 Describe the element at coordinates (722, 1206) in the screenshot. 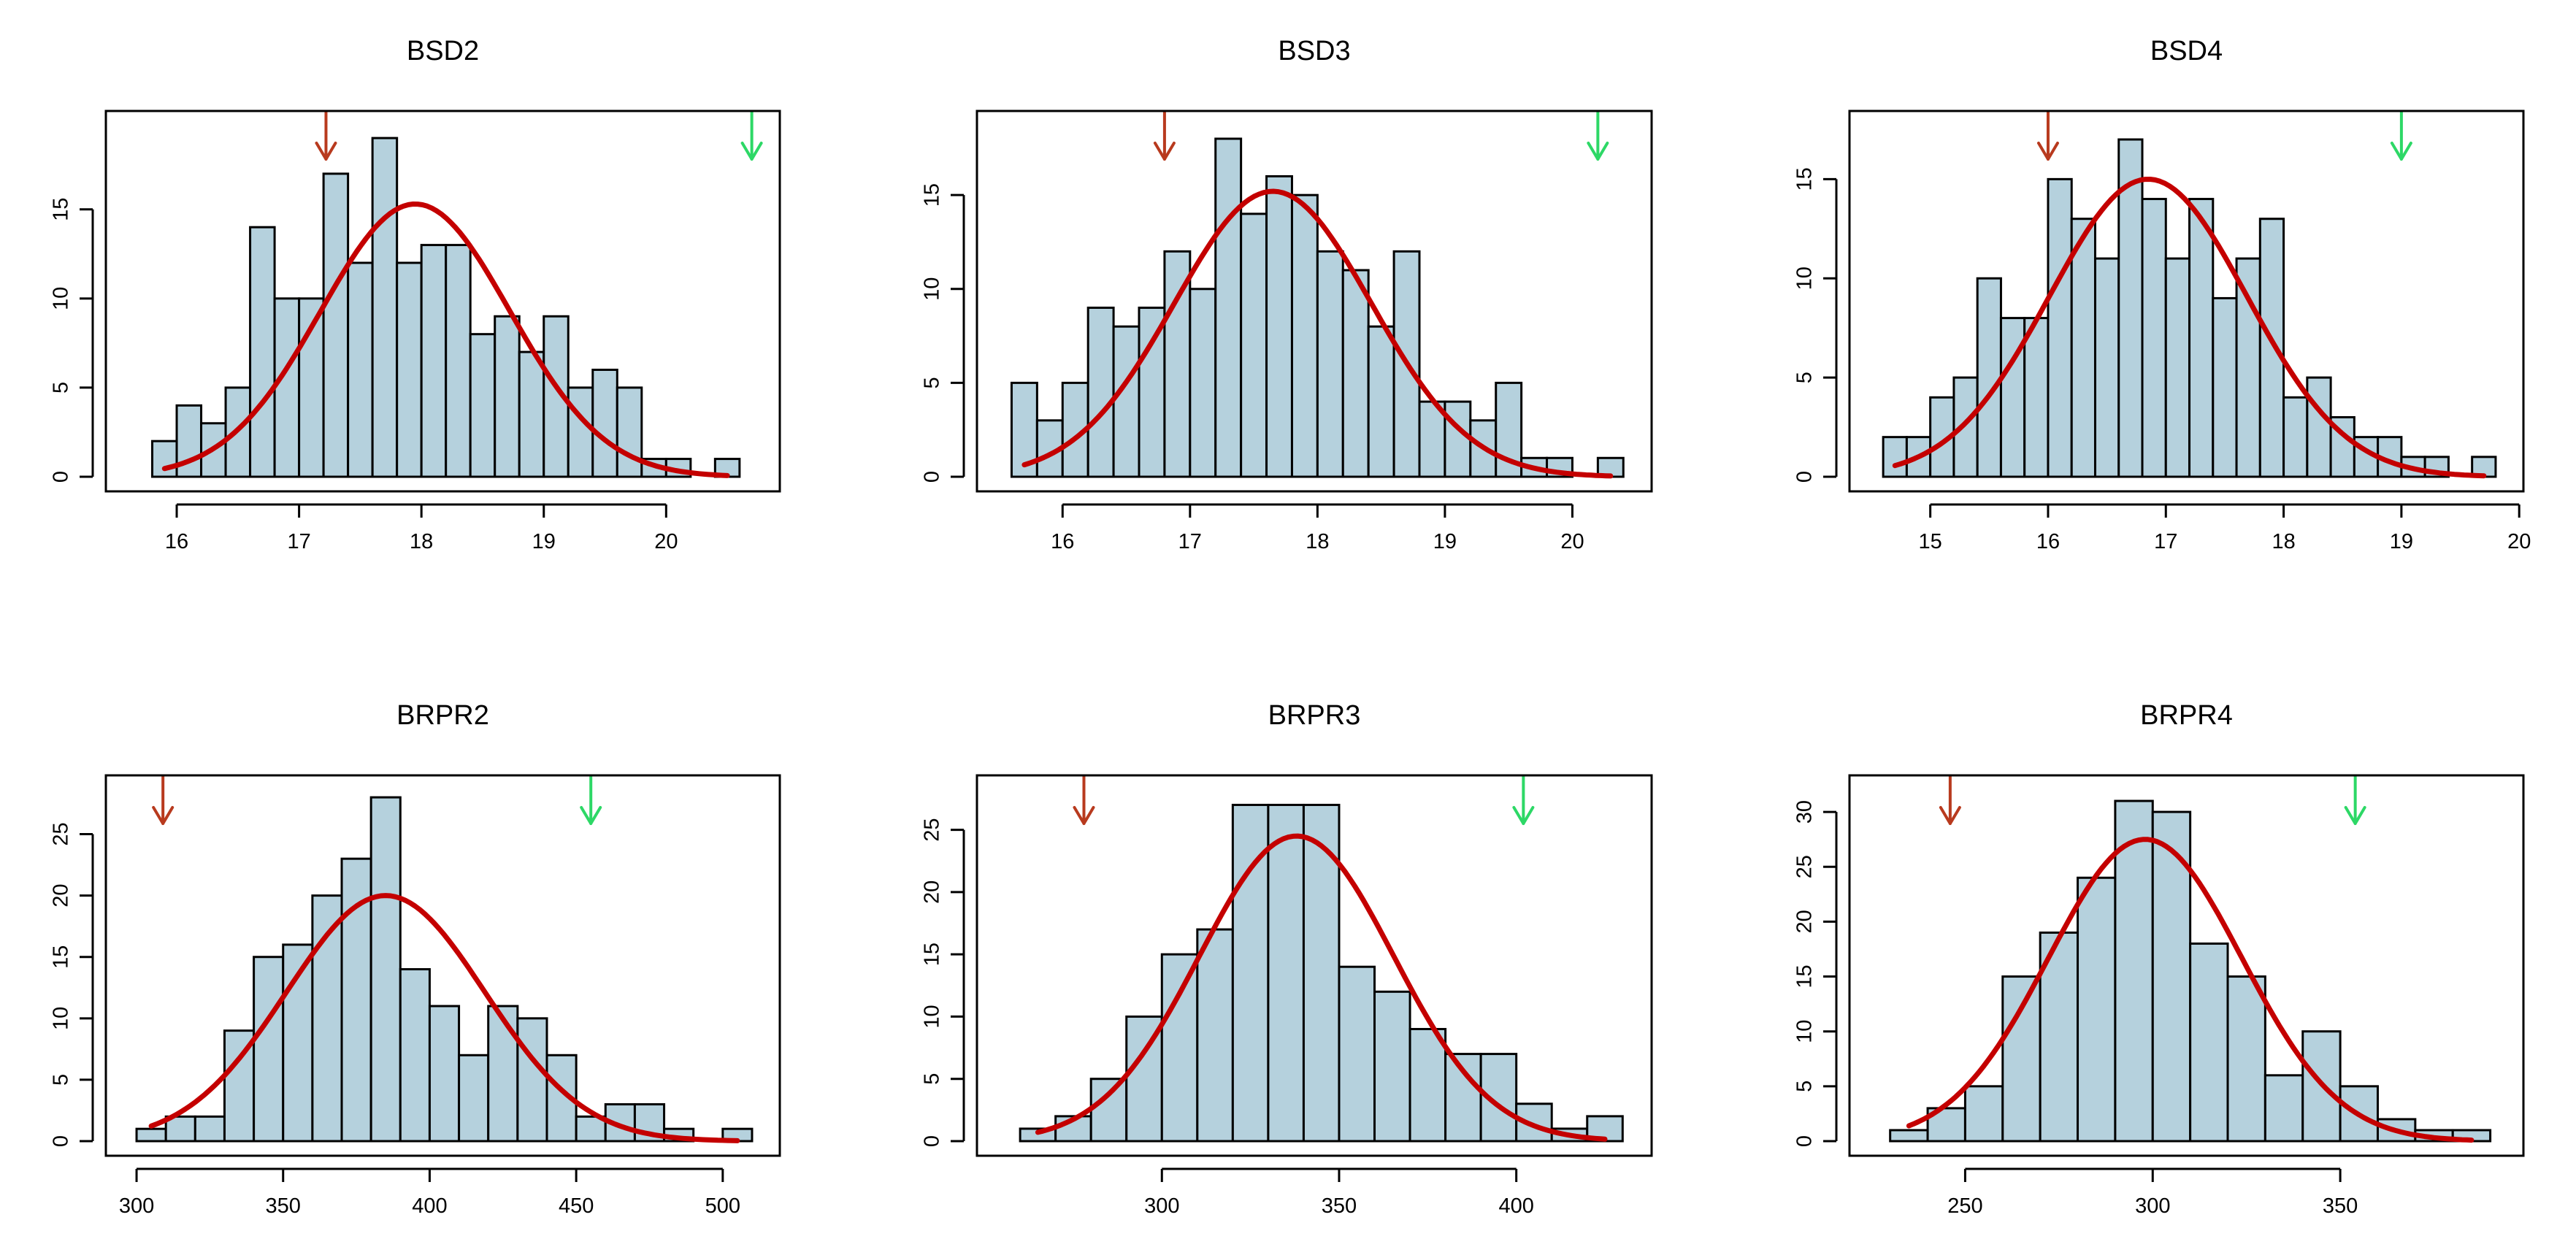

I see `x-tick-label: 500` at that location.